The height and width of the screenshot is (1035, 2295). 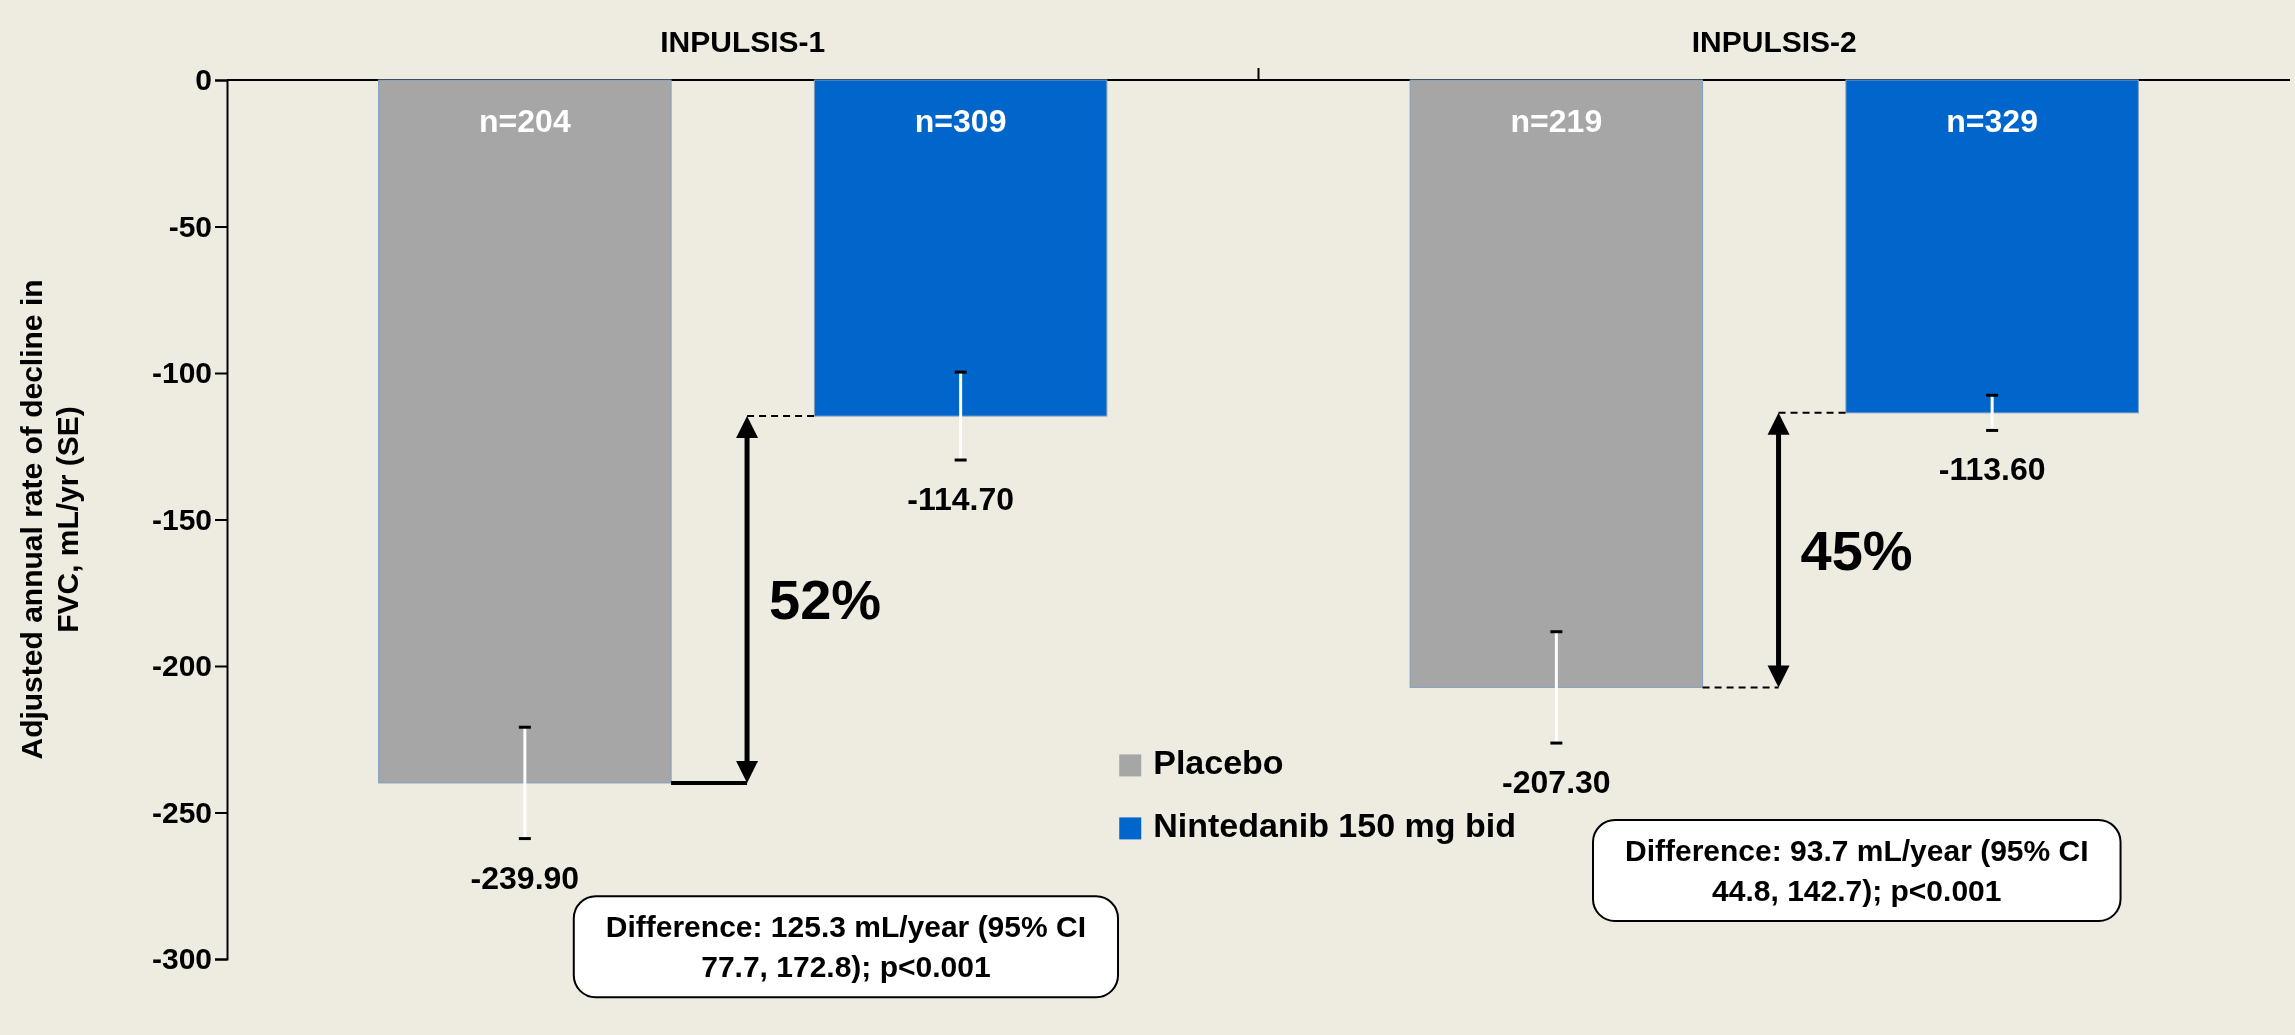 I want to click on data-label: -113.60, so click(x=1992, y=469).